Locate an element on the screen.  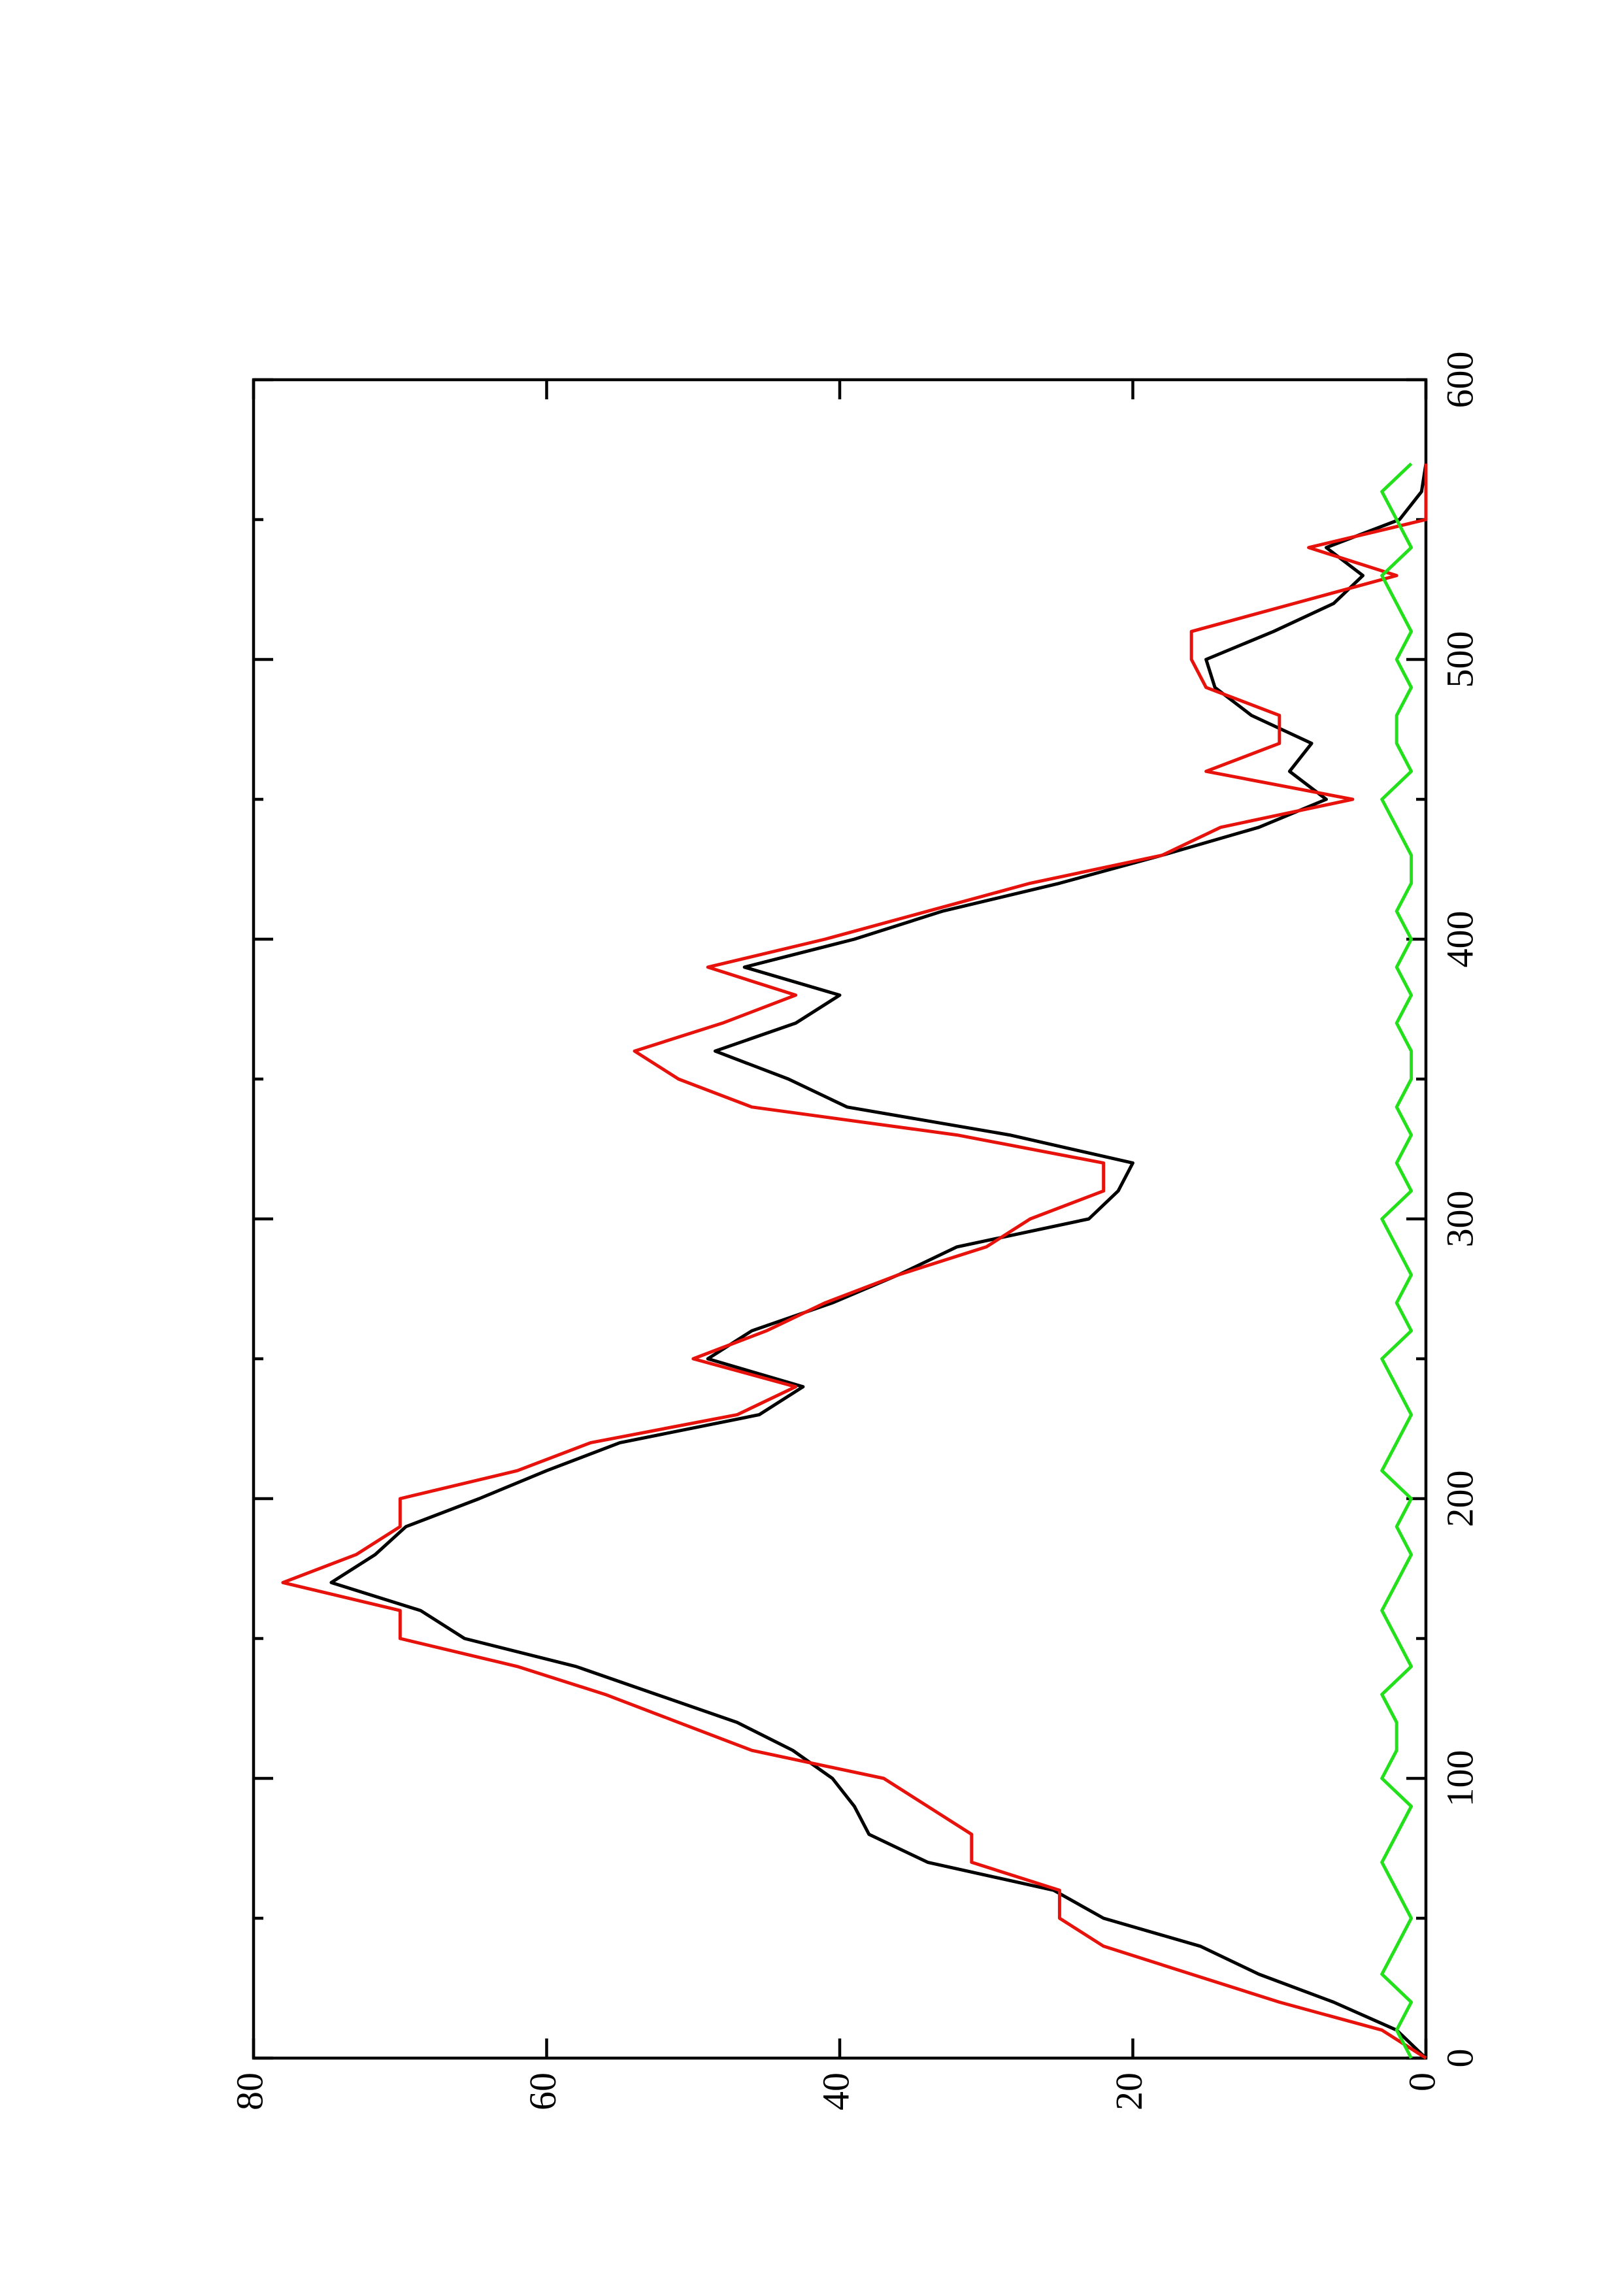
series-line is located at coordinates (1396, 1260).